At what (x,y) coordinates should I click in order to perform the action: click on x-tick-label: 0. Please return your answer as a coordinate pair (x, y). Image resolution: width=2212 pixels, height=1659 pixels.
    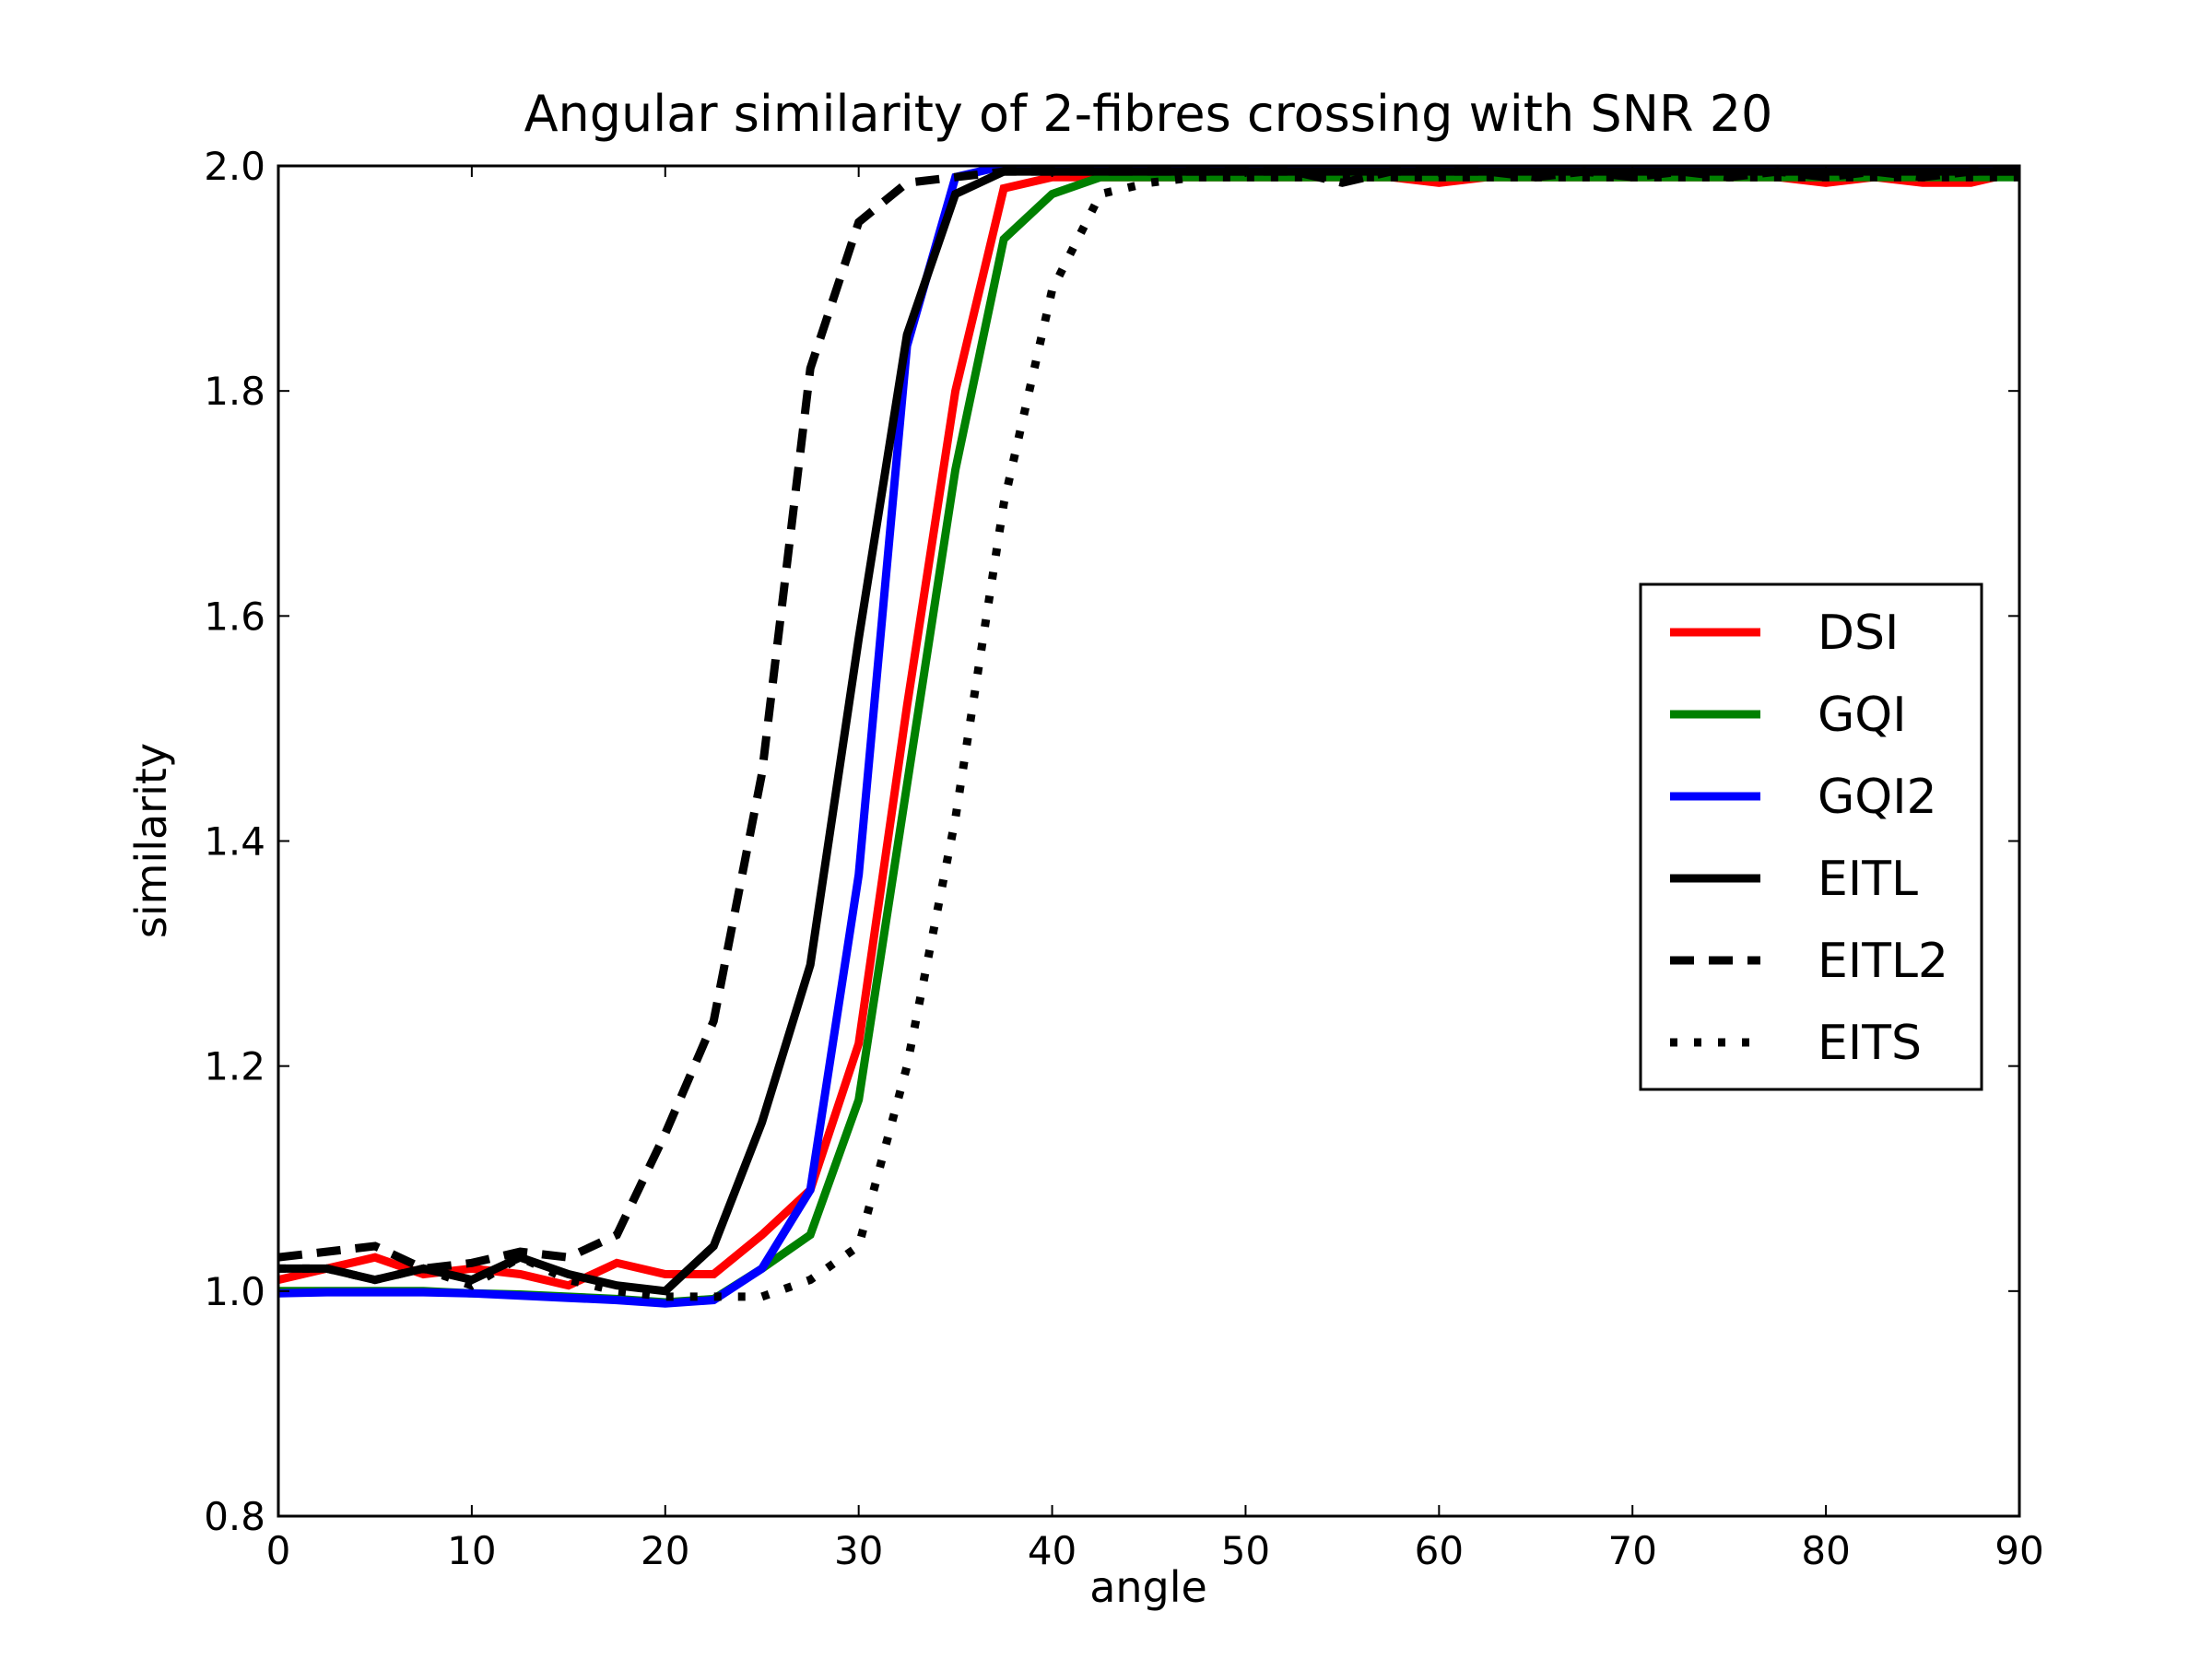
    Looking at the image, I should click on (278, 1550).